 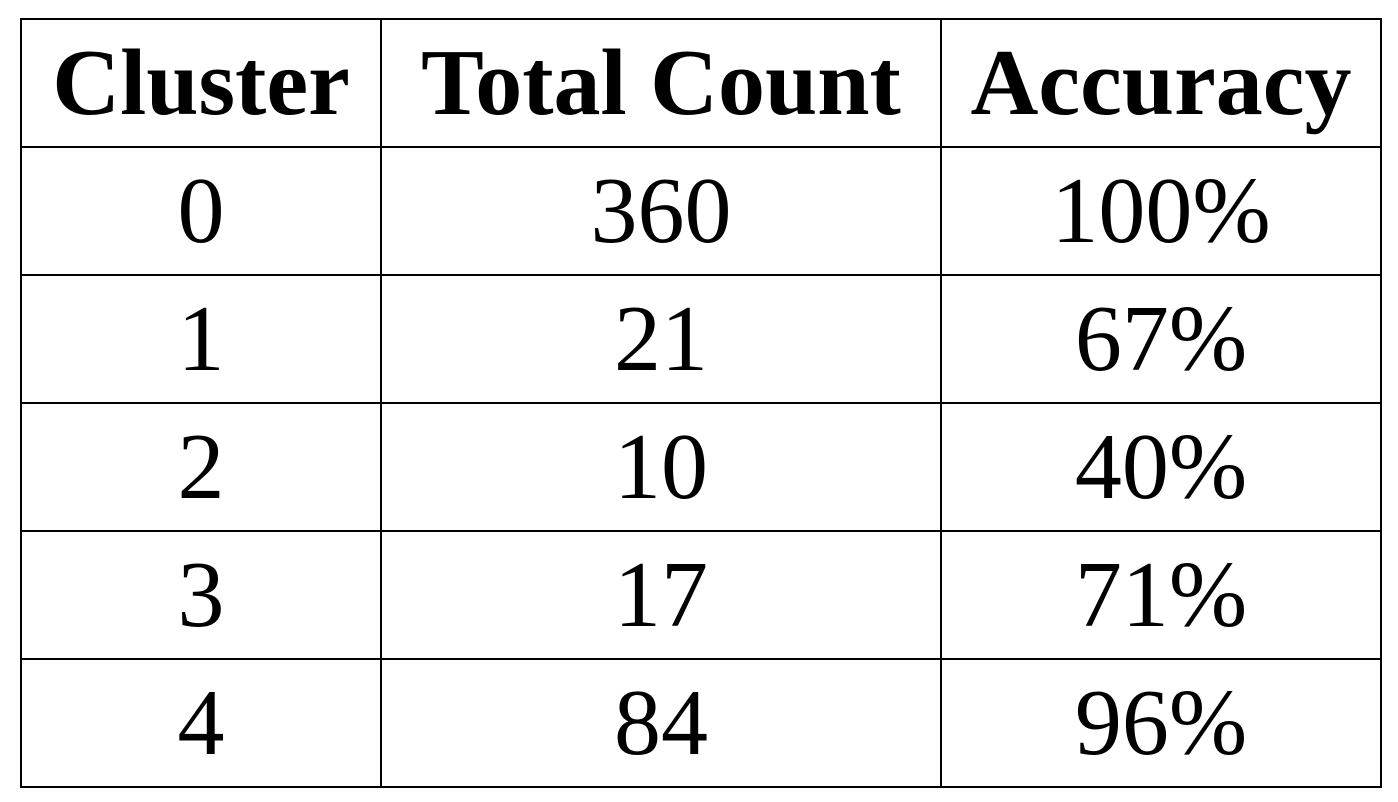 What do you see at coordinates (1161, 211) in the screenshot?
I see `cell-accuracy: 100%` at bounding box center [1161, 211].